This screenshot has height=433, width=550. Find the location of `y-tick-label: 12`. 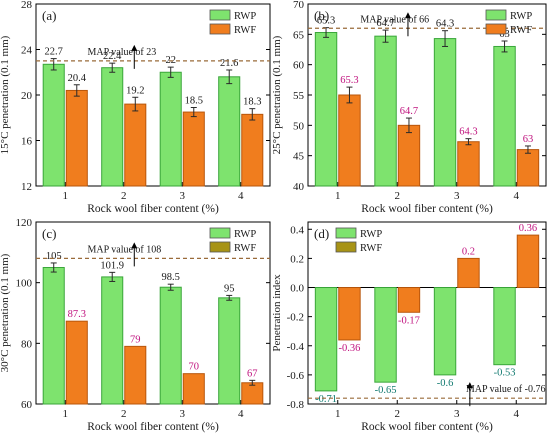

y-tick-label: 12 is located at coordinates (26, 187).